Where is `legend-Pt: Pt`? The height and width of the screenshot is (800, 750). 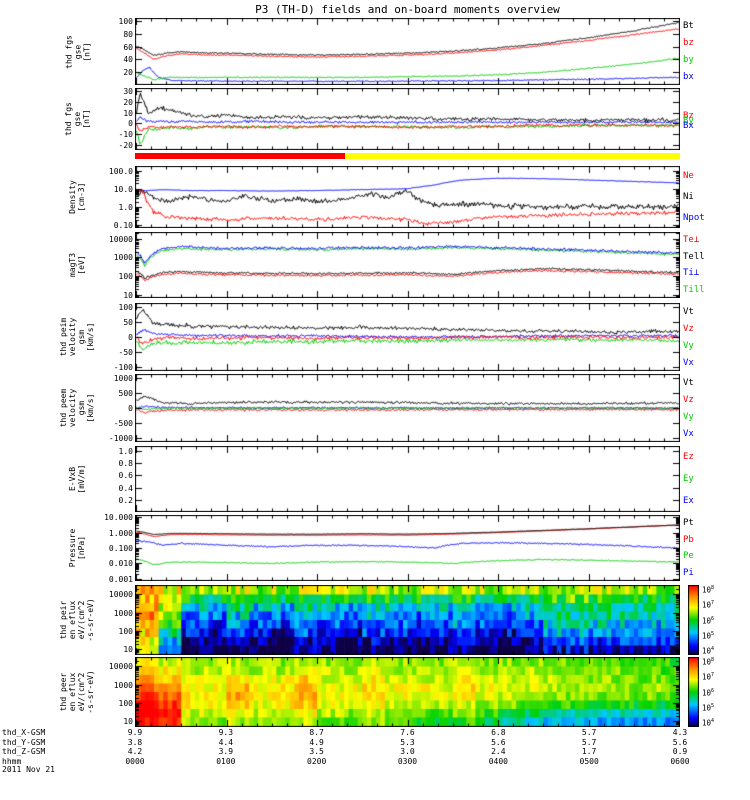 legend-Pt: Pt is located at coordinates (688, 523).